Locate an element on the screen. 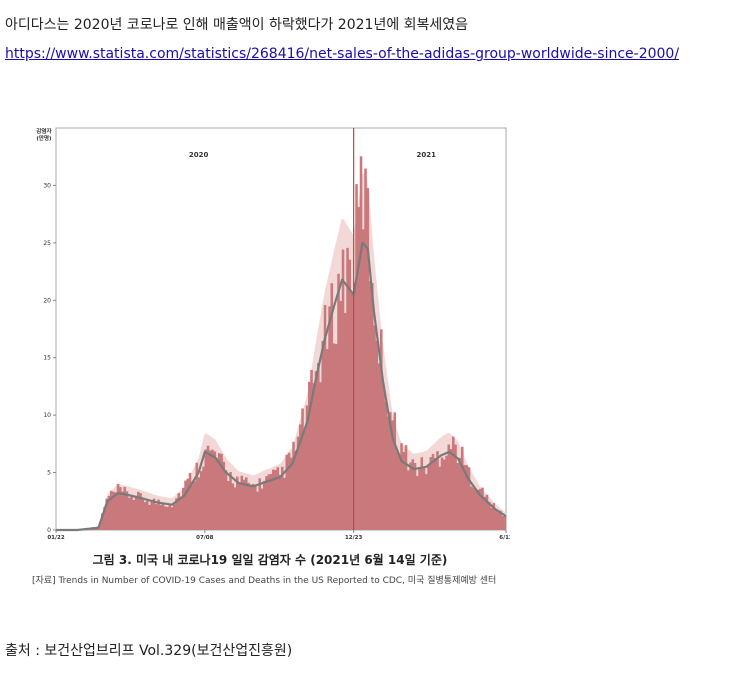 The height and width of the screenshot is (687, 740). y-tick-label: 0 is located at coordinates (49, 530).